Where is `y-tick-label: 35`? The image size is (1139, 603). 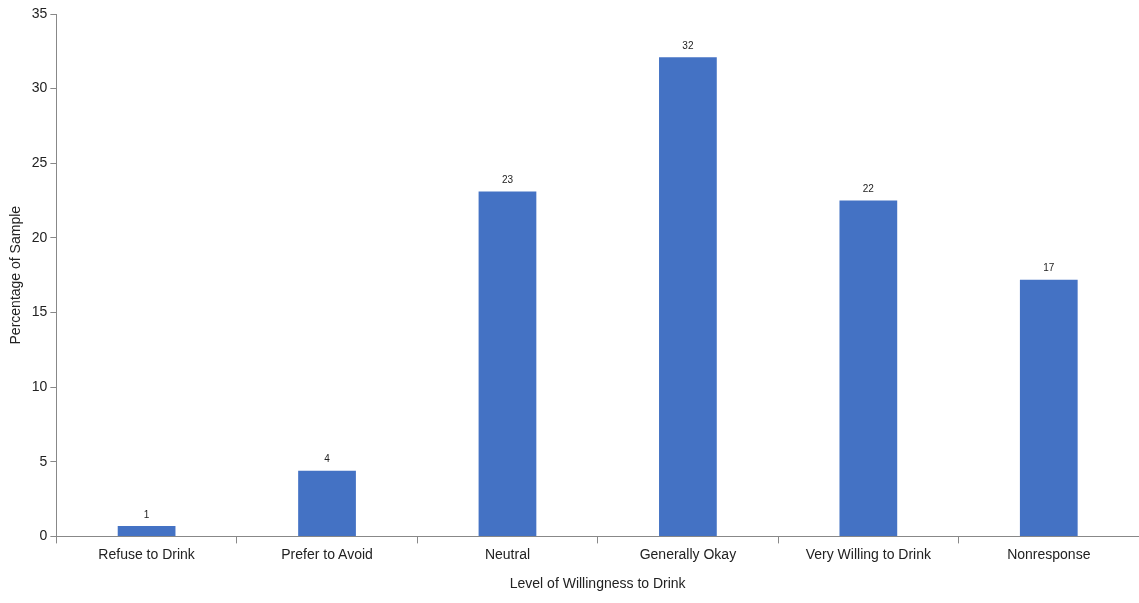
y-tick-label: 35 is located at coordinates (39, 12).